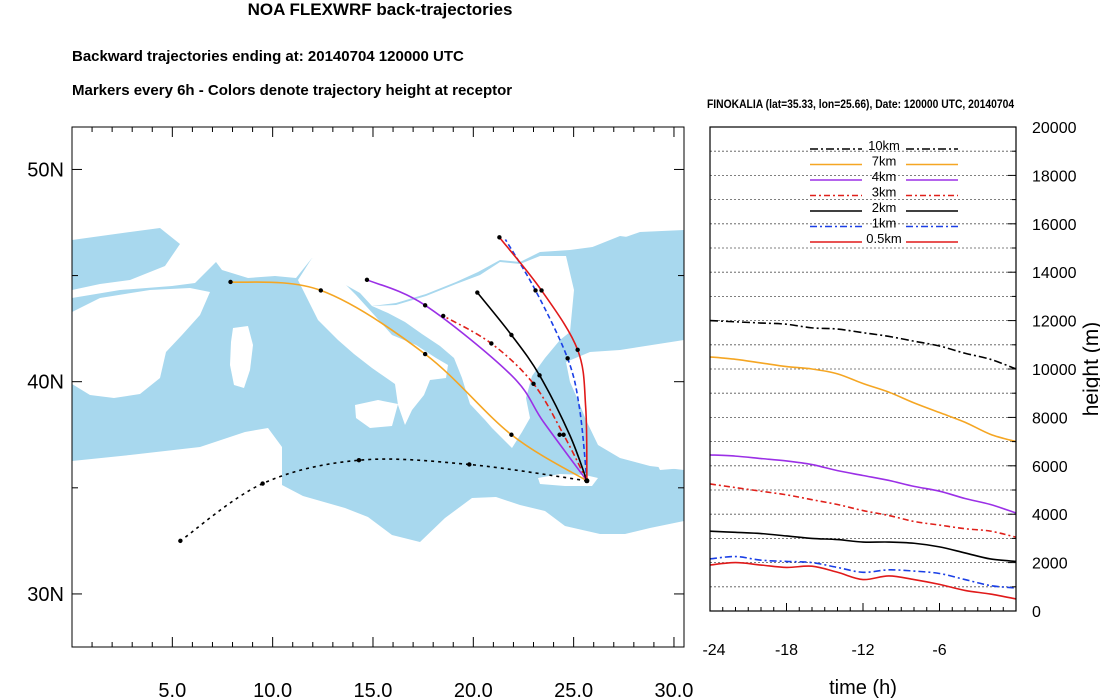  Describe the element at coordinates (380, 9) in the screenshot. I see `chart-title: NOA FLEXWRF back-trajectories` at that location.